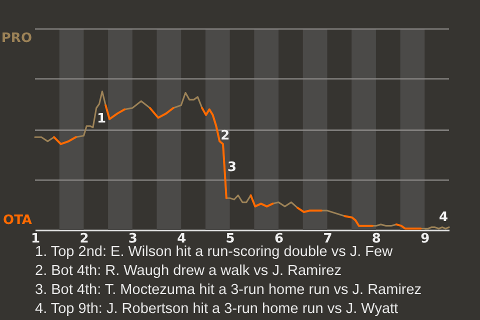 The image size is (480, 320). What do you see at coordinates (232, 167) in the screenshot?
I see `annotation: 3` at bounding box center [232, 167].